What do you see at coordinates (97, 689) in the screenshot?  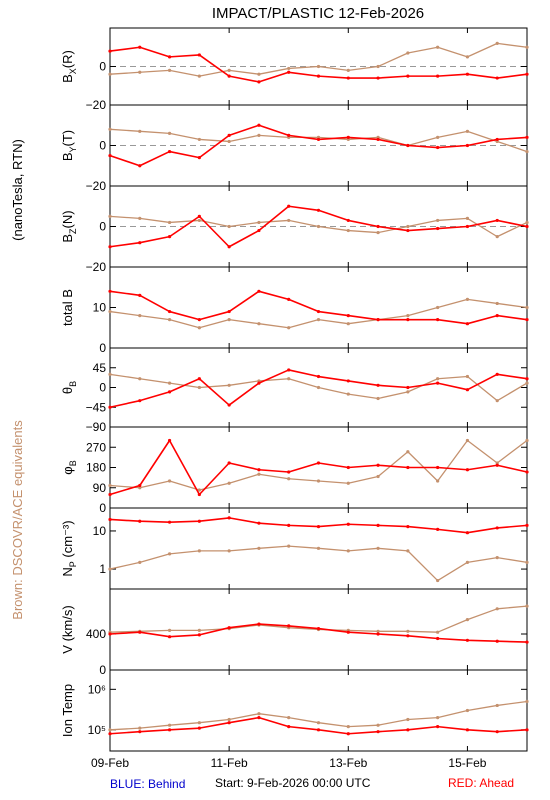 I see `y-tick-label-temp: 10⁶` at bounding box center [97, 689].